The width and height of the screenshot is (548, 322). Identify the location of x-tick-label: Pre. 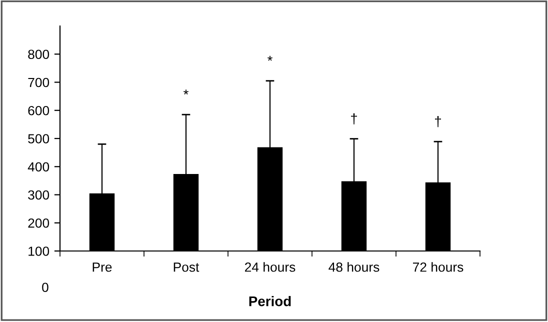
(102, 267).